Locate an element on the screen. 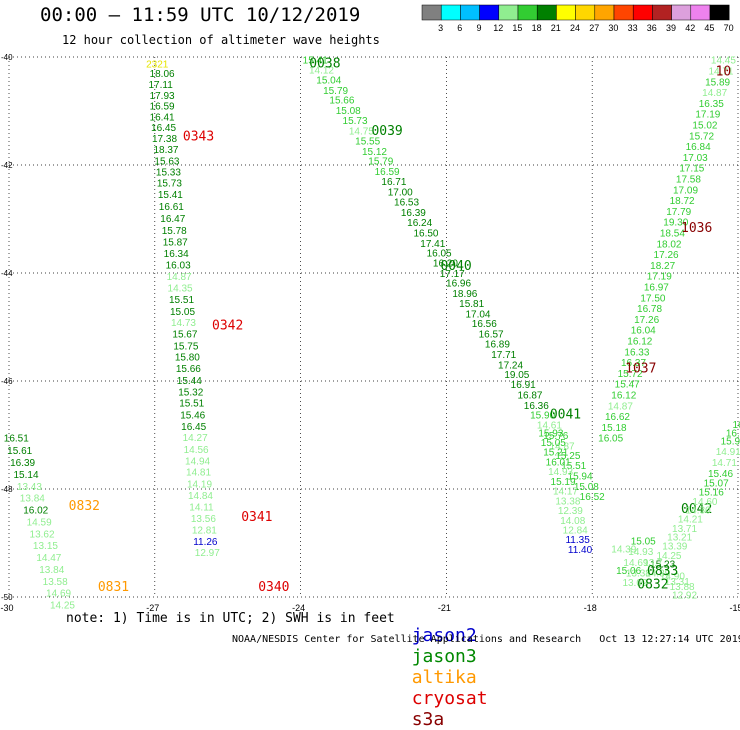  x-tick-label: -15 is located at coordinates (734, 608).